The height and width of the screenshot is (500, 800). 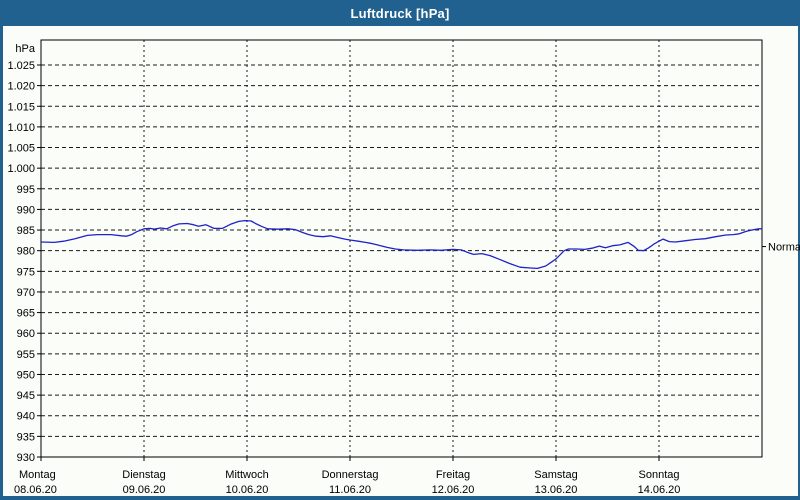 I want to click on y-tick-label: 1.025, so click(x=21, y=66).